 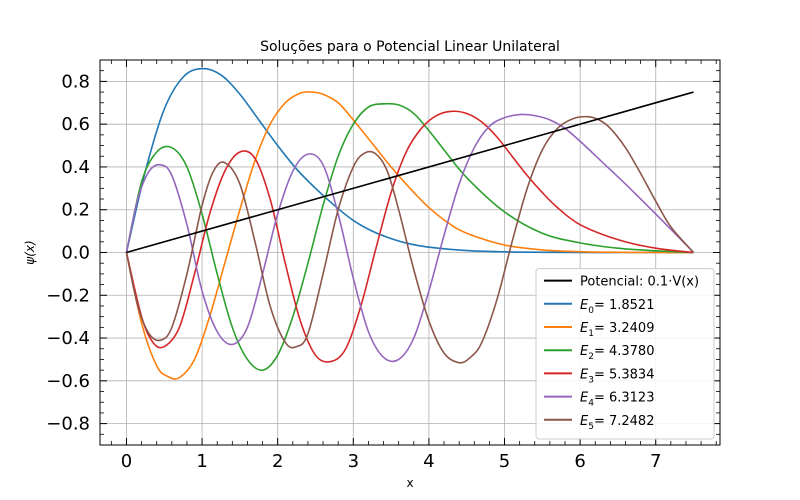 I want to click on y-tick-label: 0.8, so click(x=75, y=81).